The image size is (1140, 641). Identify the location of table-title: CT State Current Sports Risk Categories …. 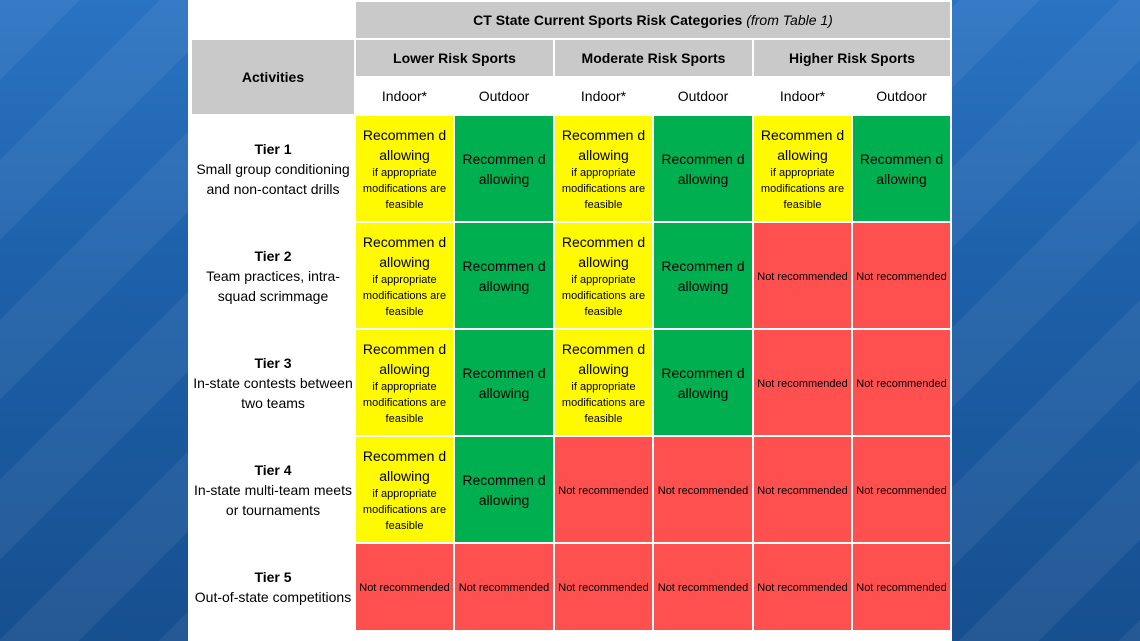
(653, 20).